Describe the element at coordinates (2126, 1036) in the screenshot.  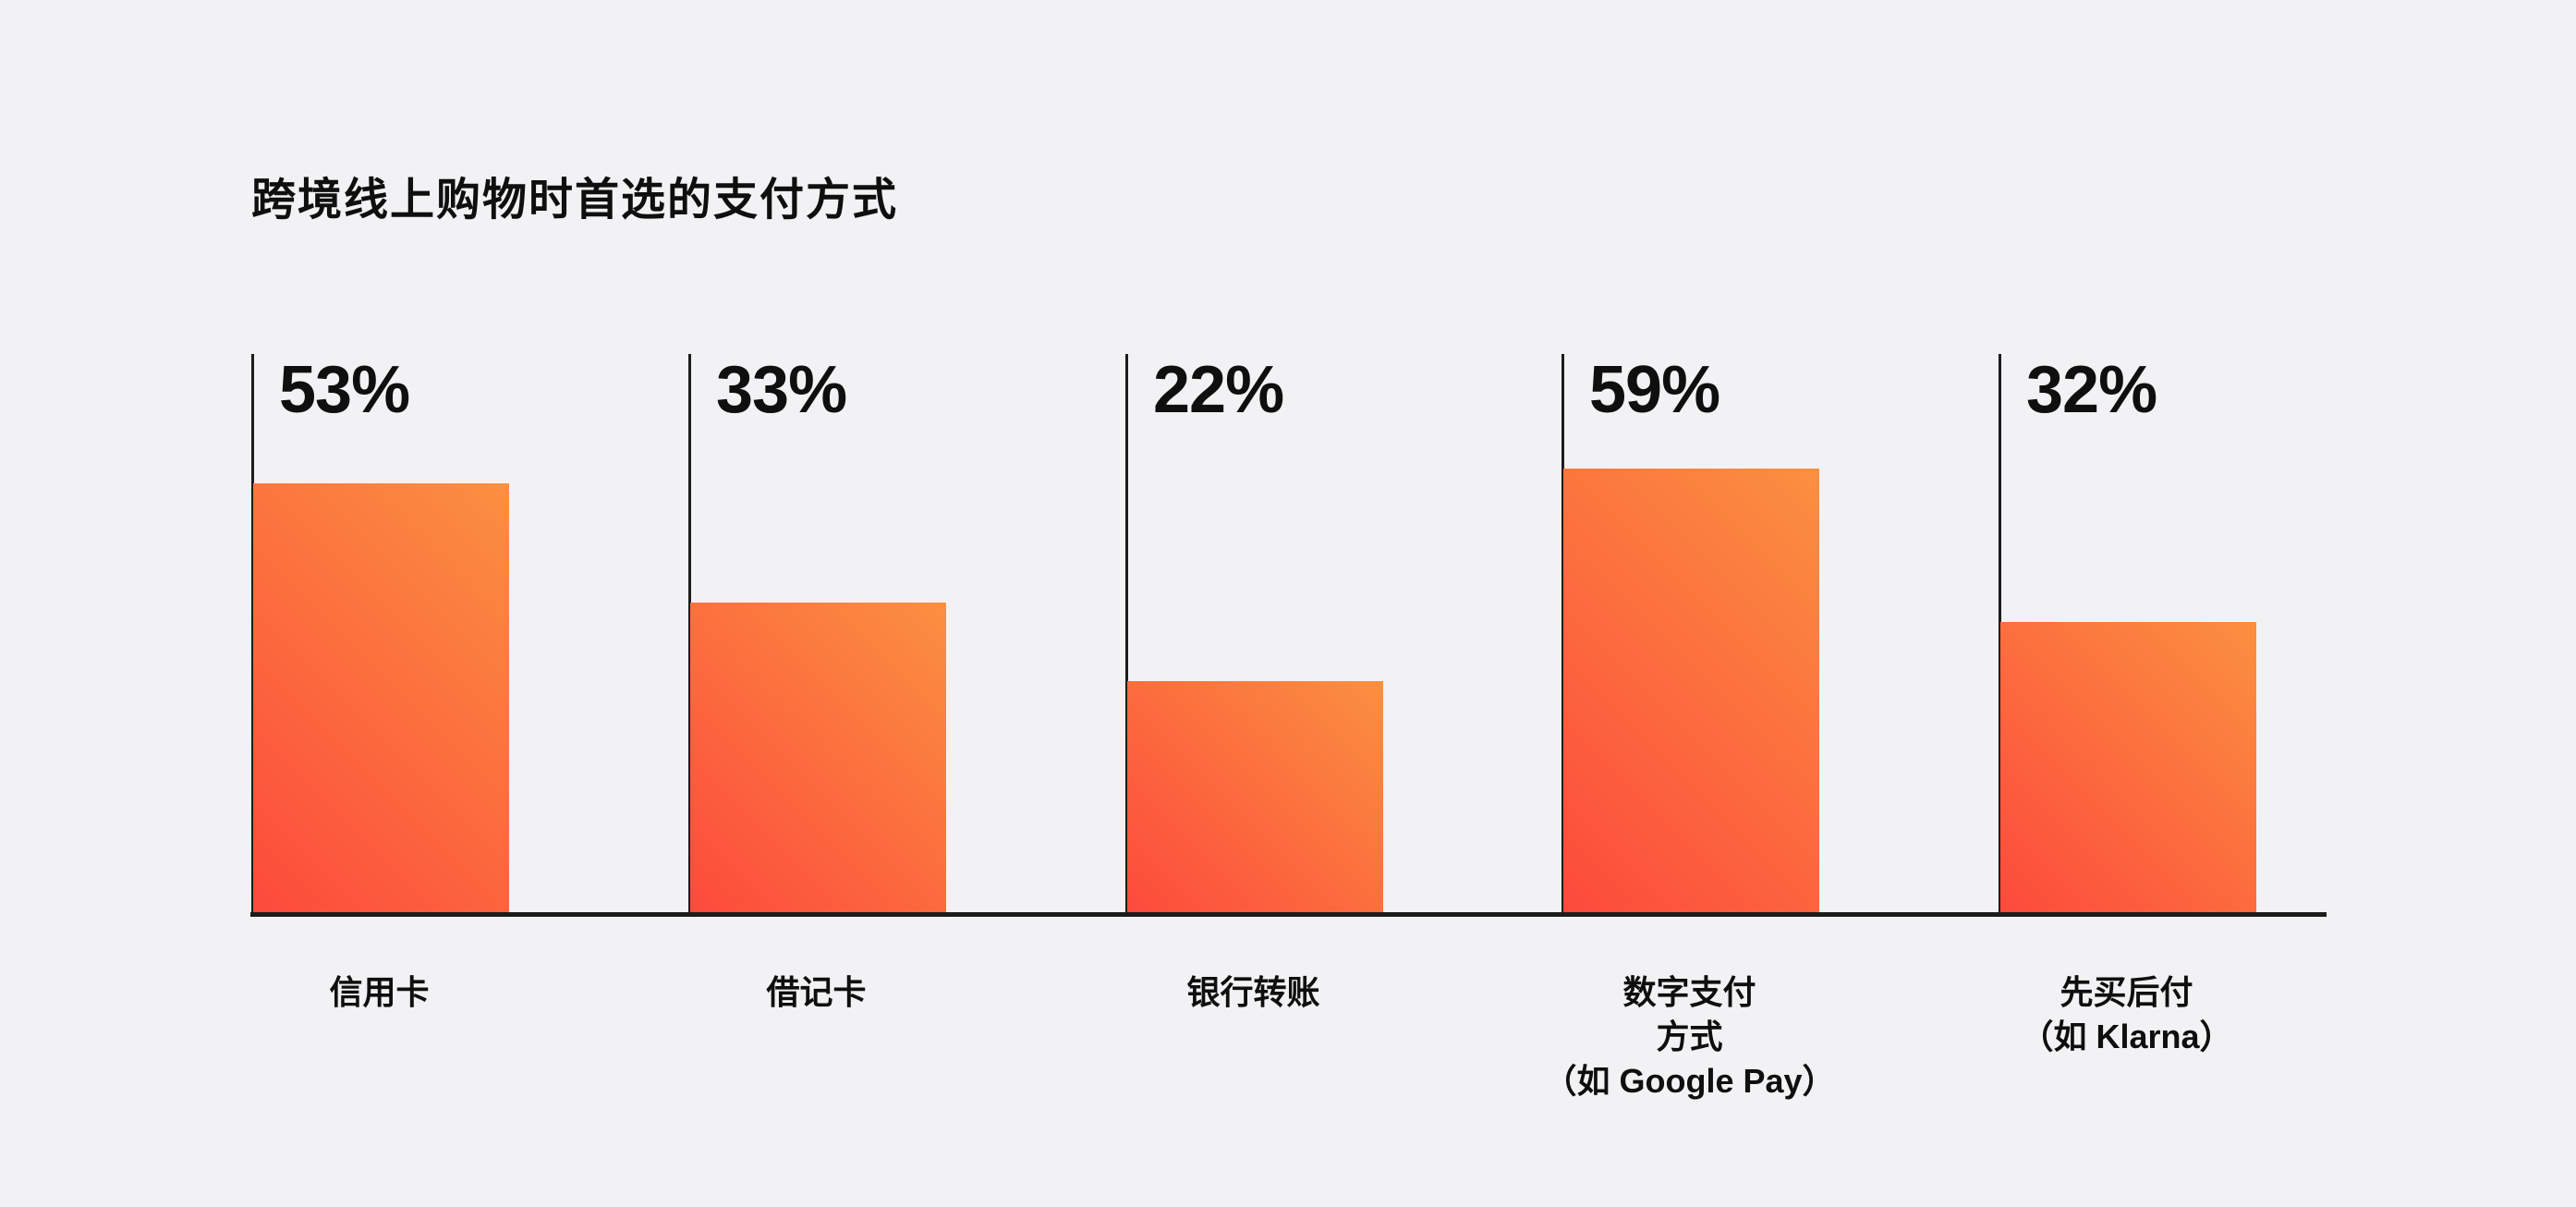
I see `category-label-line: （如 Klarna）` at that location.